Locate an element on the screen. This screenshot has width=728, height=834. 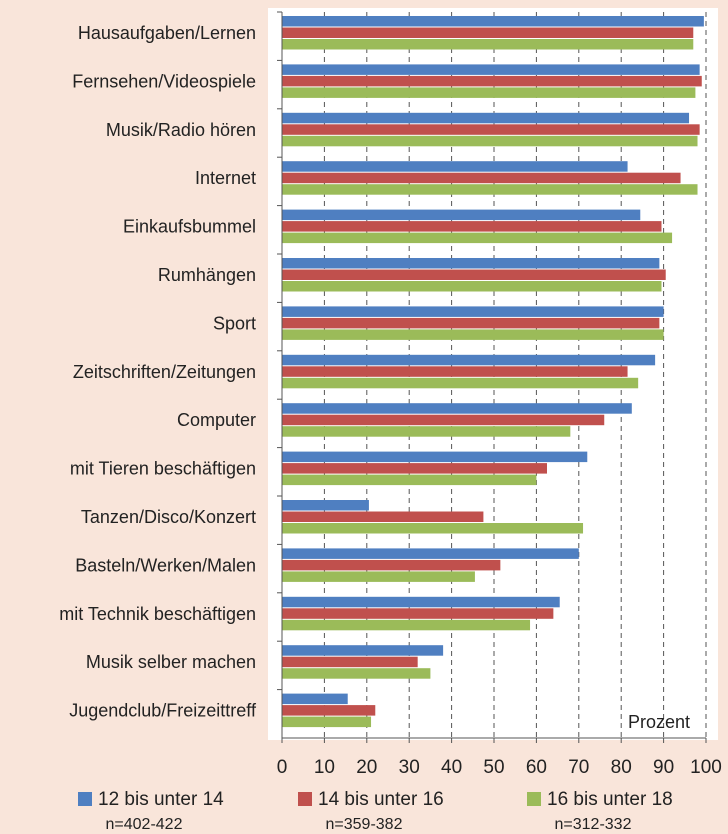
x-tick-label: 90 is located at coordinates (663, 767).